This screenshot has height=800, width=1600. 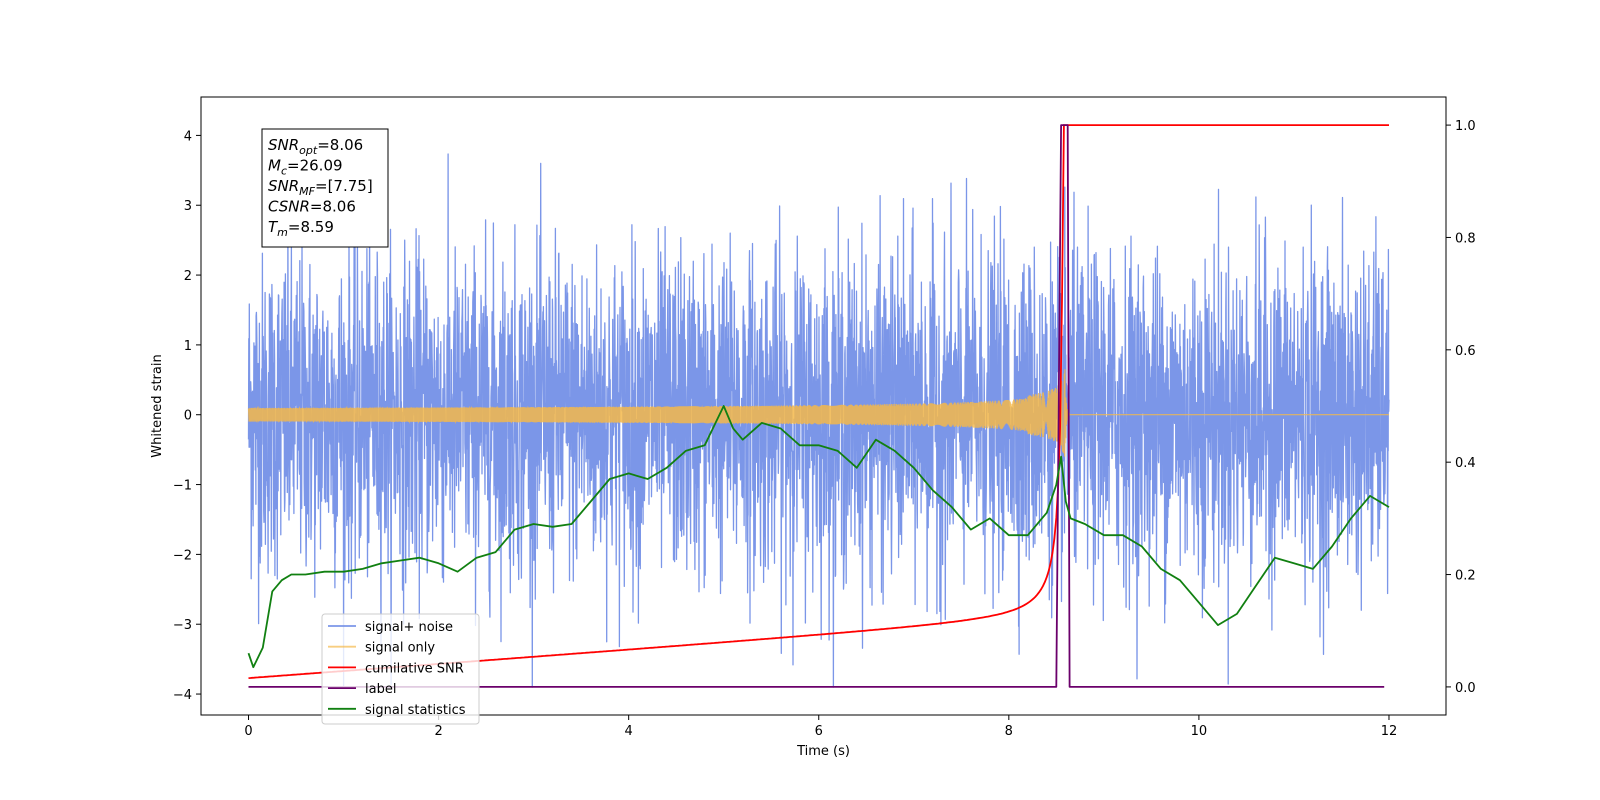 What do you see at coordinates (818, 413) in the screenshot?
I see `series-signal-only-line` at bounding box center [818, 413].